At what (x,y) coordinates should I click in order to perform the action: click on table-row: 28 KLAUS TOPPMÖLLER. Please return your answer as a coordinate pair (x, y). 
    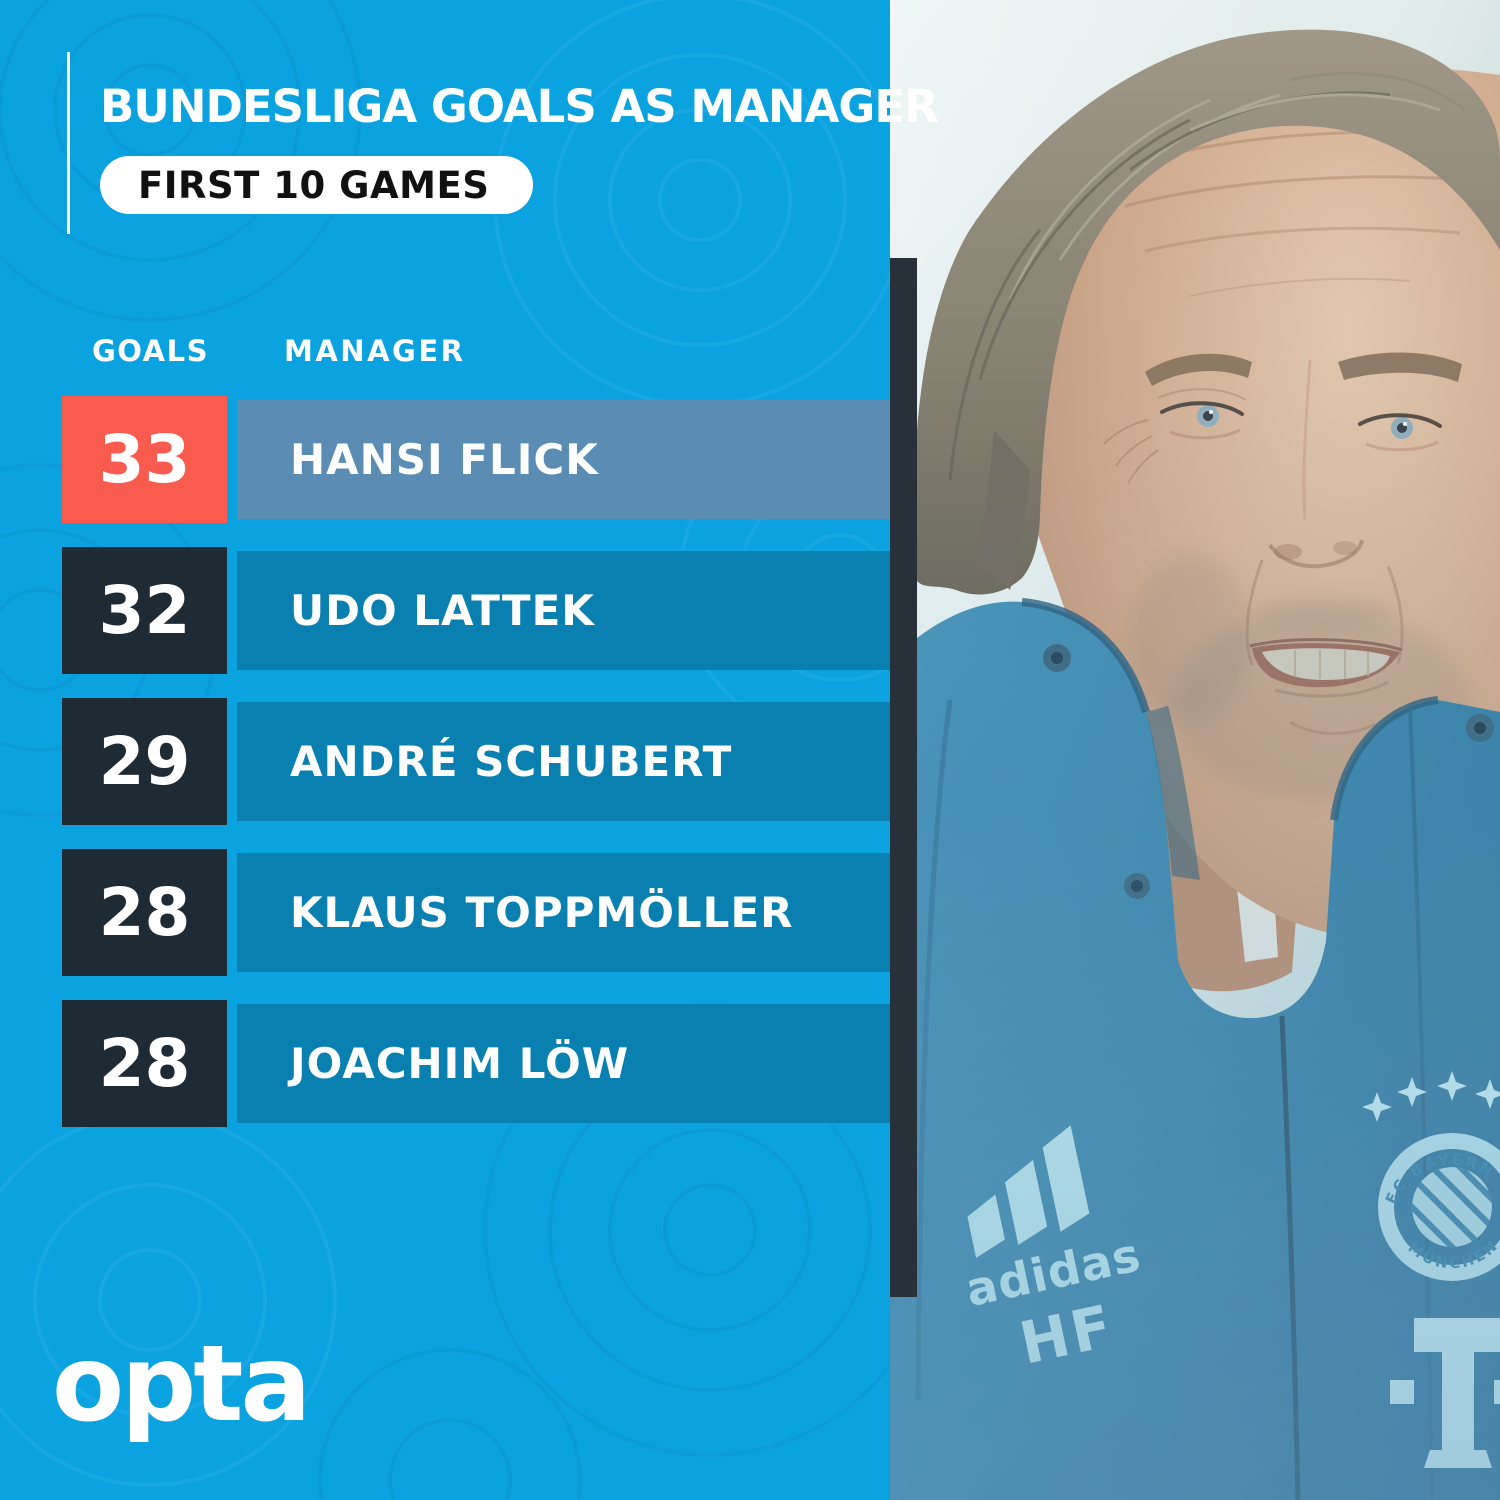
    Looking at the image, I should click on (445, 912).